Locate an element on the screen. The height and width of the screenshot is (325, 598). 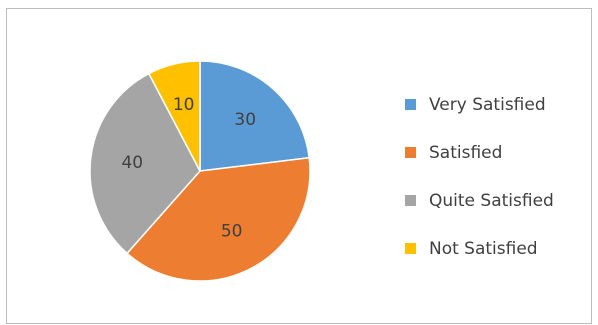
data-label-very-satisfied: 30 is located at coordinates (245, 120).